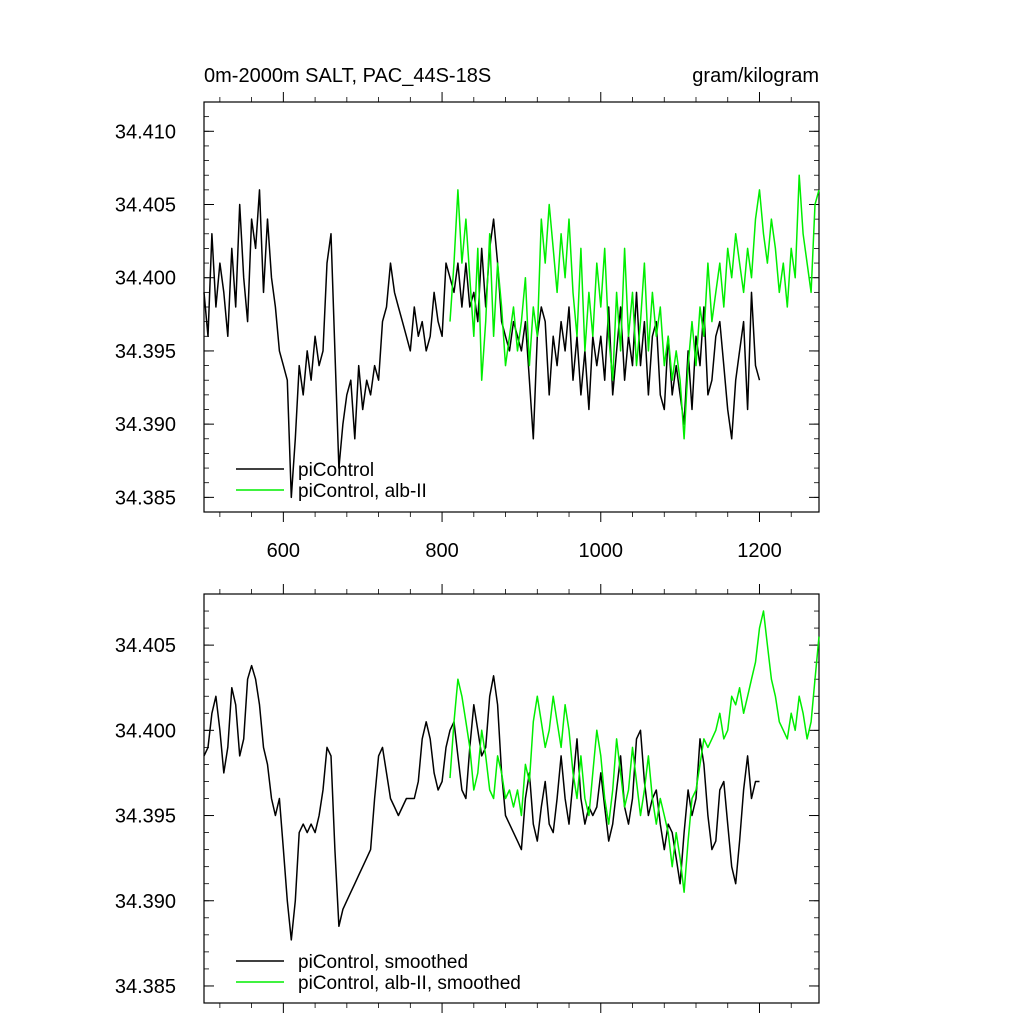 The width and height of the screenshot is (1024, 1024). What do you see at coordinates (145, 817) in the screenshot?
I see `bottom-ytick-label: 34.395` at bounding box center [145, 817].